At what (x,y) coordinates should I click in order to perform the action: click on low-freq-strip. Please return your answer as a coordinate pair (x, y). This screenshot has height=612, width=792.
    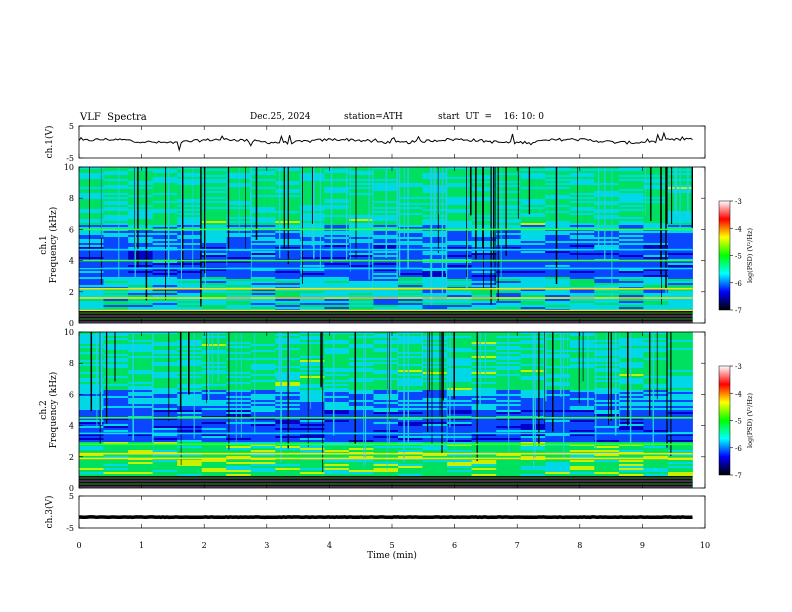
    Looking at the image, I should click on (386, 317).